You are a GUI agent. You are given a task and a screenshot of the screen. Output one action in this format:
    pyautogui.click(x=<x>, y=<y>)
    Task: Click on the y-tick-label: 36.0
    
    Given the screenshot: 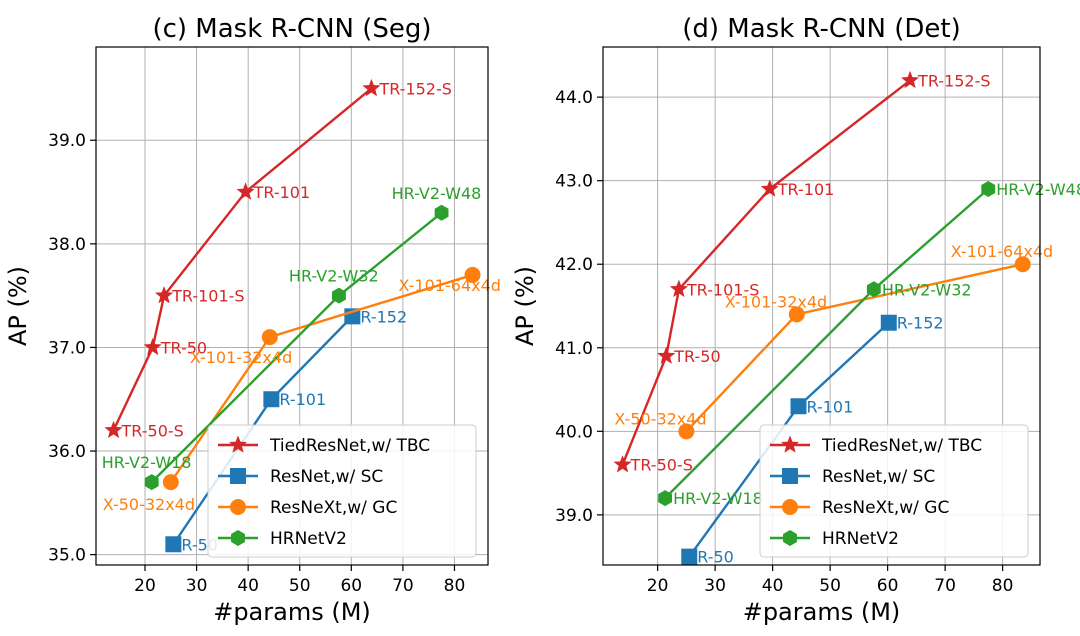 What is the action you would take?
    pyautogui.click(x=67, y=452)
    